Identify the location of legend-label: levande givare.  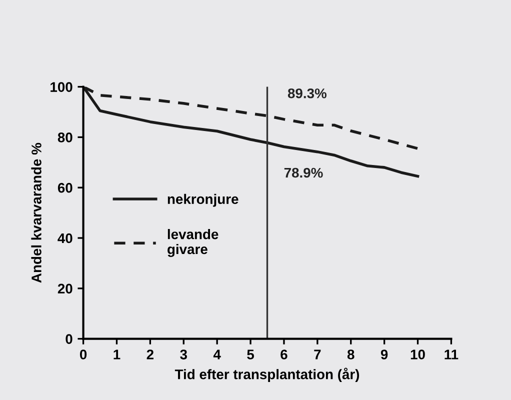
(193, 243).